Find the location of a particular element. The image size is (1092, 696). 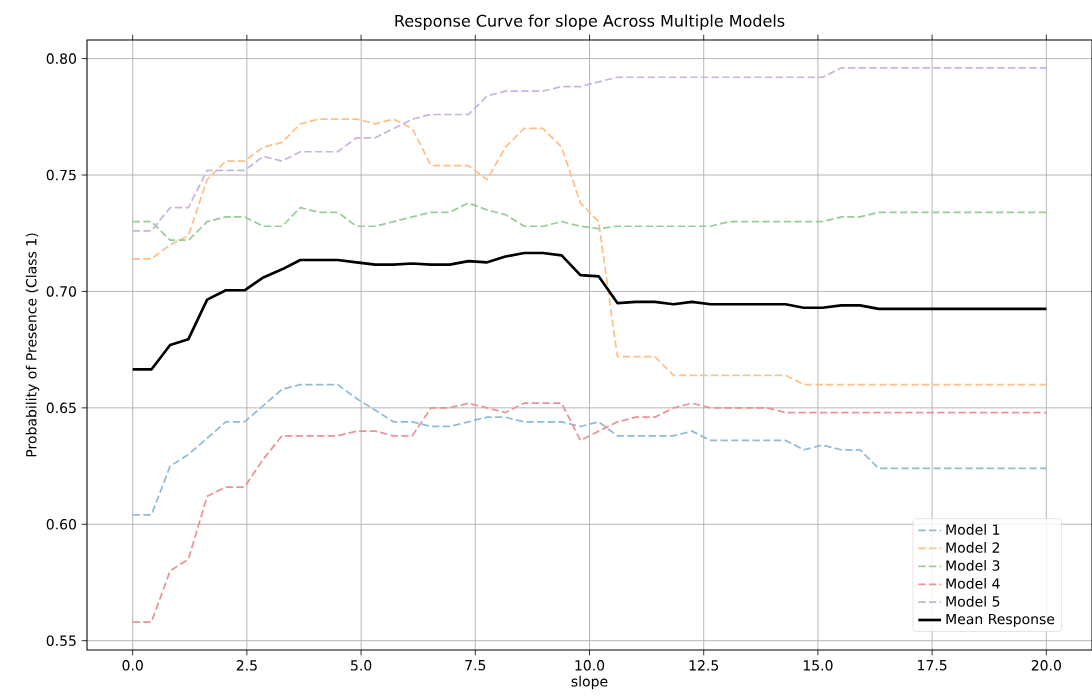

x-tick-label: 2.5 is located at coordinates (246, 665).